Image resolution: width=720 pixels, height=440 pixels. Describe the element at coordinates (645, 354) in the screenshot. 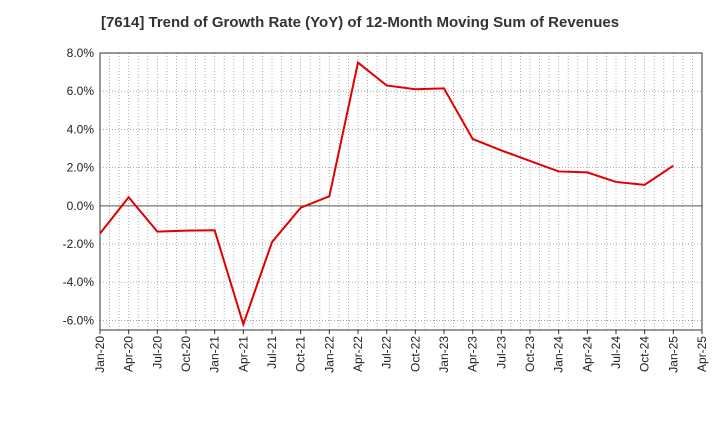

I see `x-tick-label: Oct-24` at that location.